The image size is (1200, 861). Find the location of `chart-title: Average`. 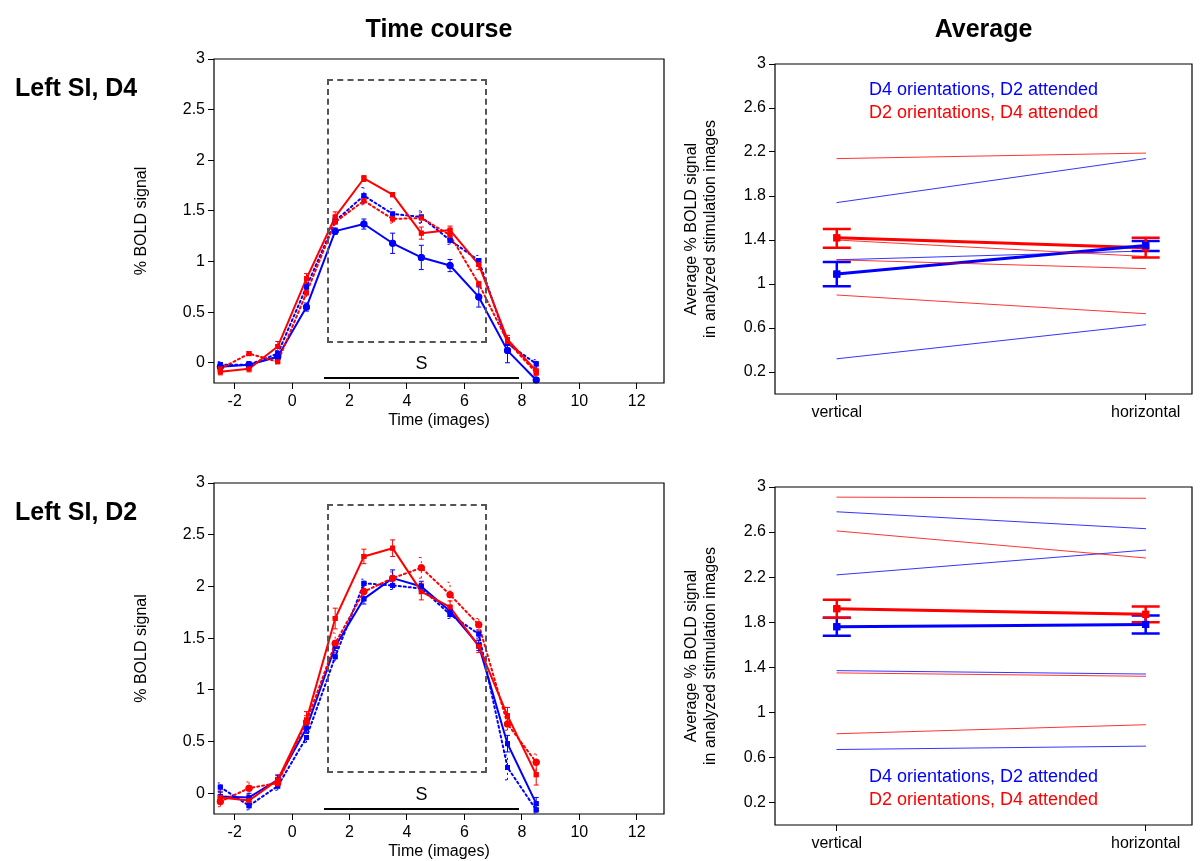

chart-title: Average is located at coordinates (983, 28).